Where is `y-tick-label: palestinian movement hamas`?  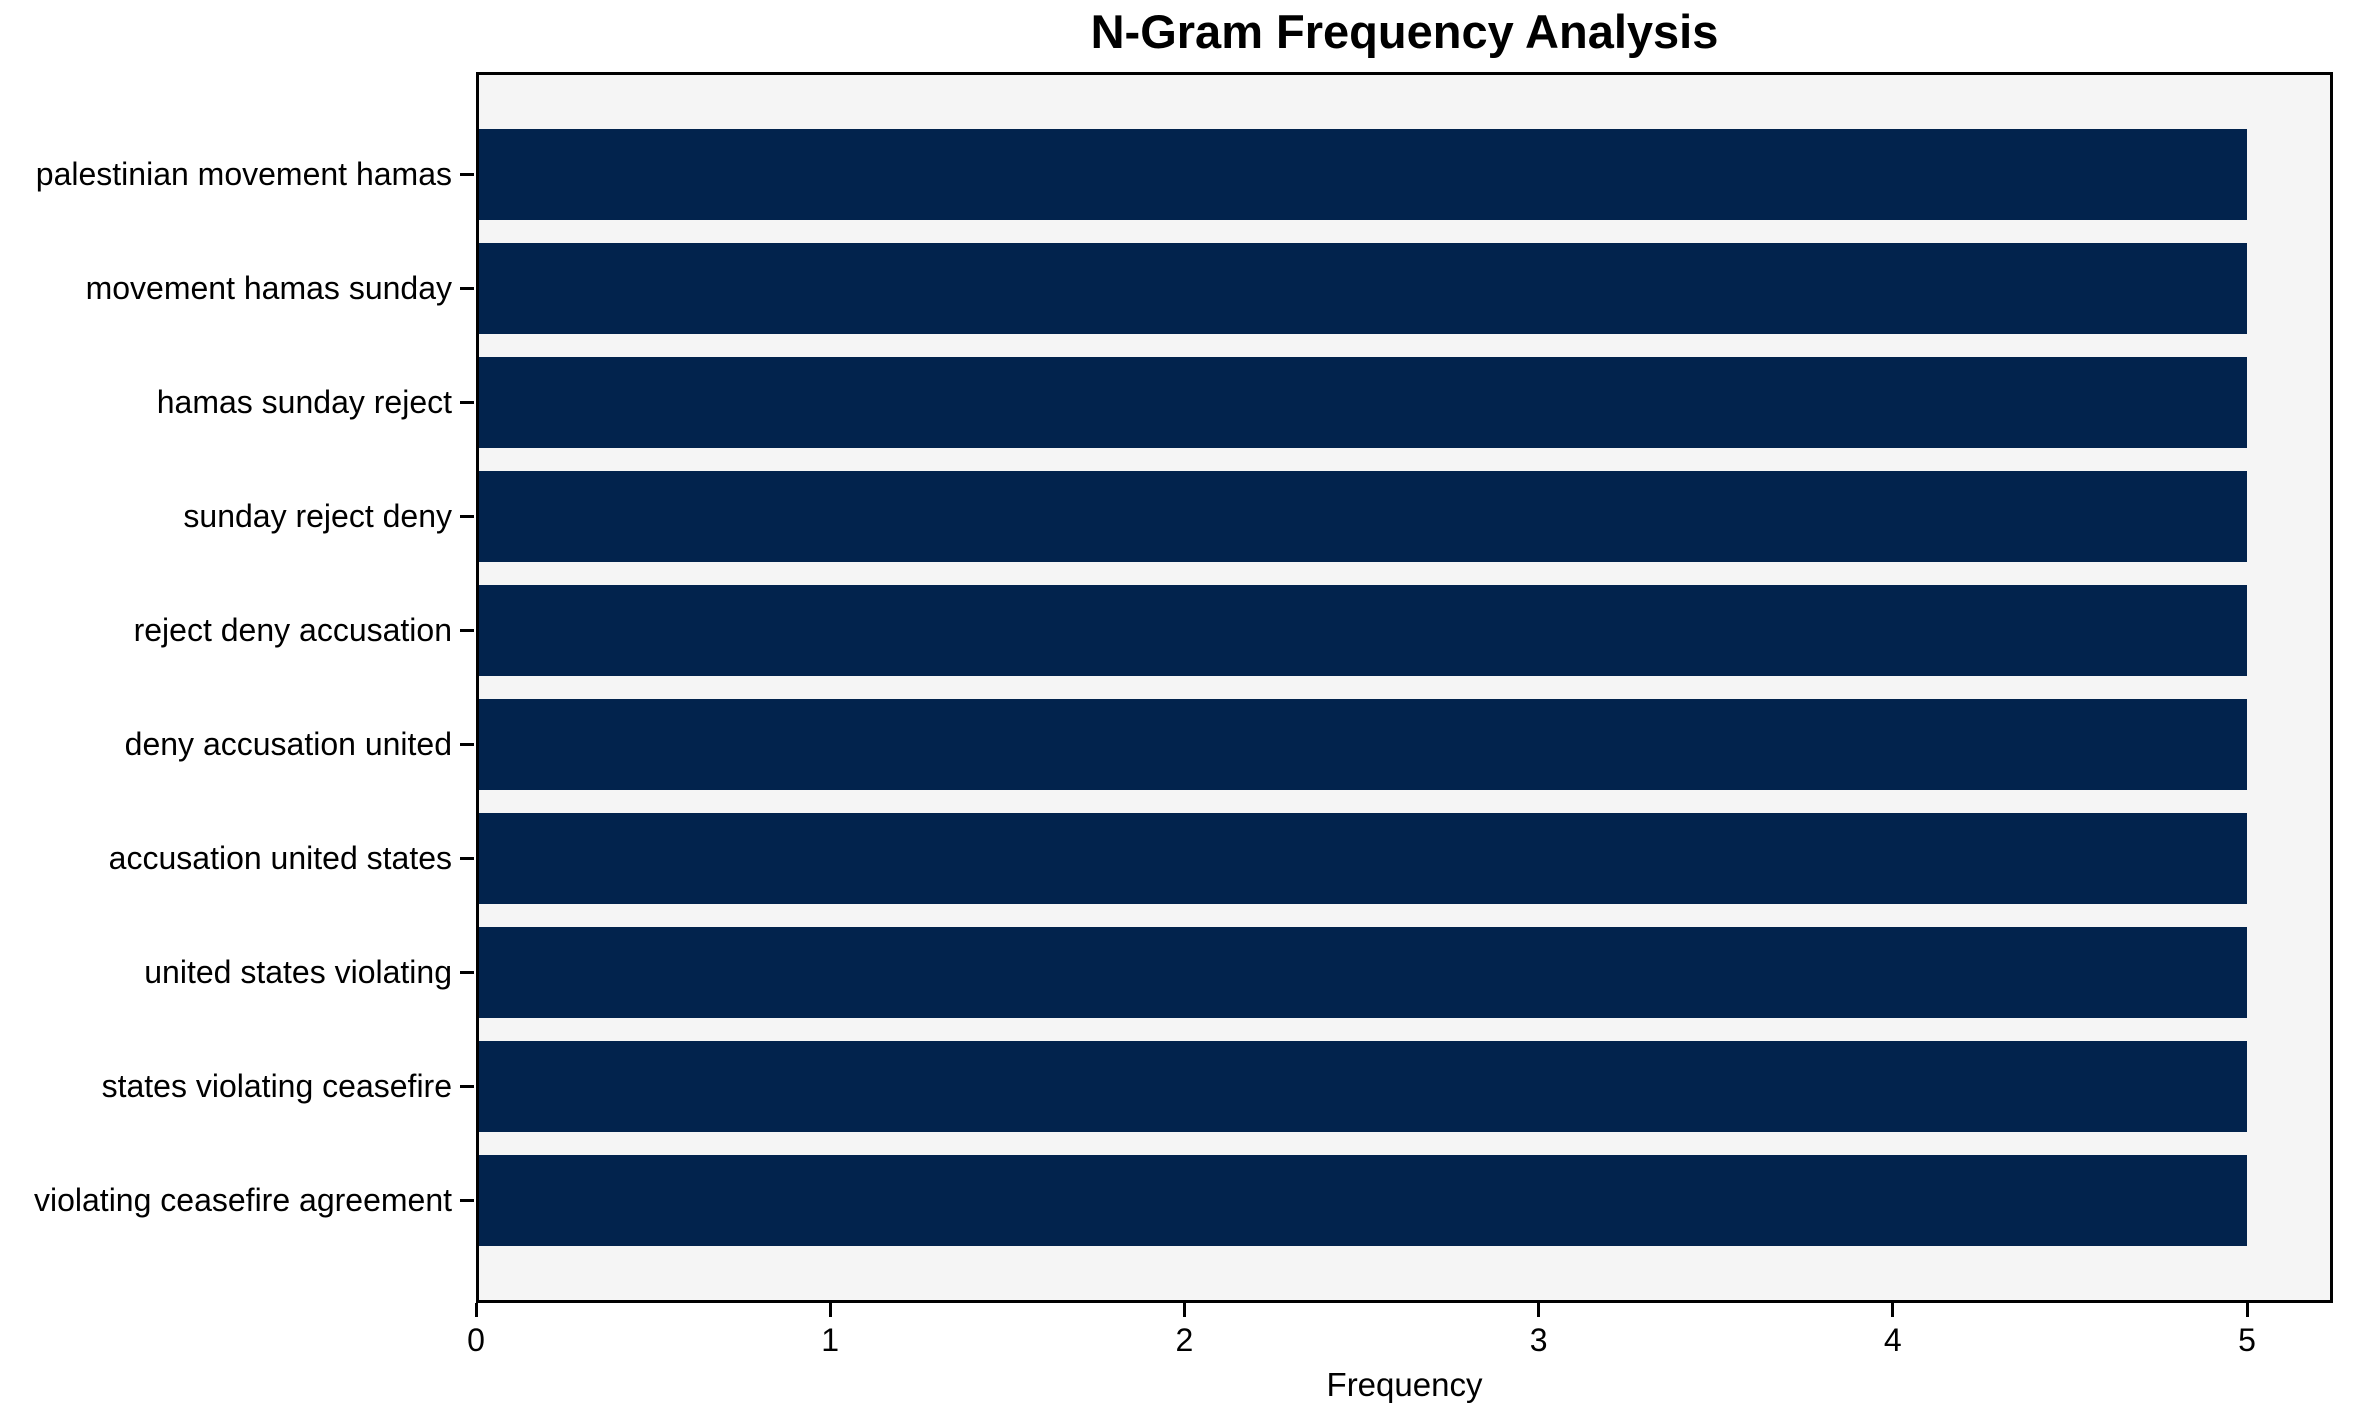
y-tick-label: palestinian movement hamas is located at coordinates (243, 174).